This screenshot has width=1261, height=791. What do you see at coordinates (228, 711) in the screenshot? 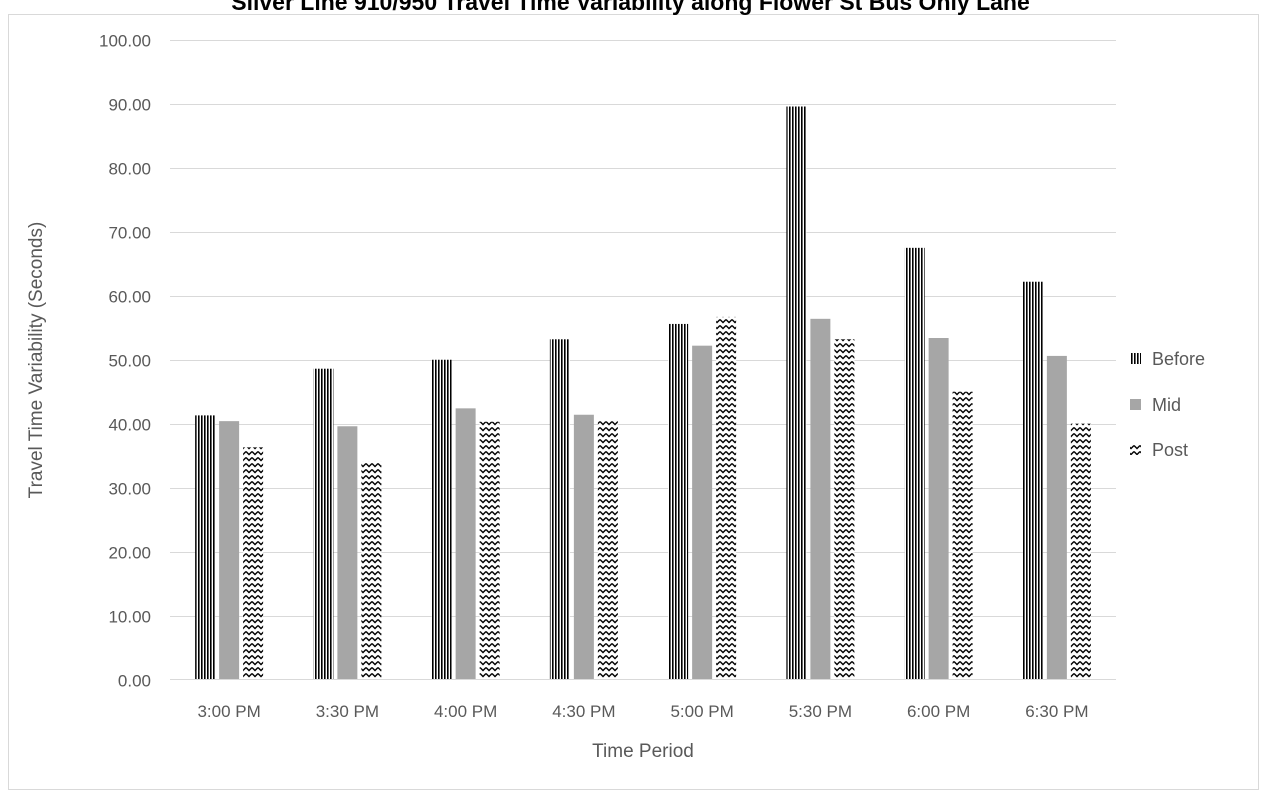
I see `x-tick-label: 3:00 PM` at bounding box center [228, 711].